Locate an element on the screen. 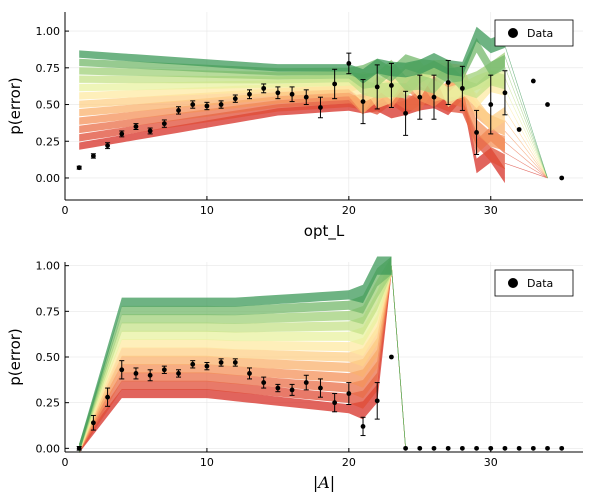  x-axis-label: opt_L is located at coordinates (324, 231).